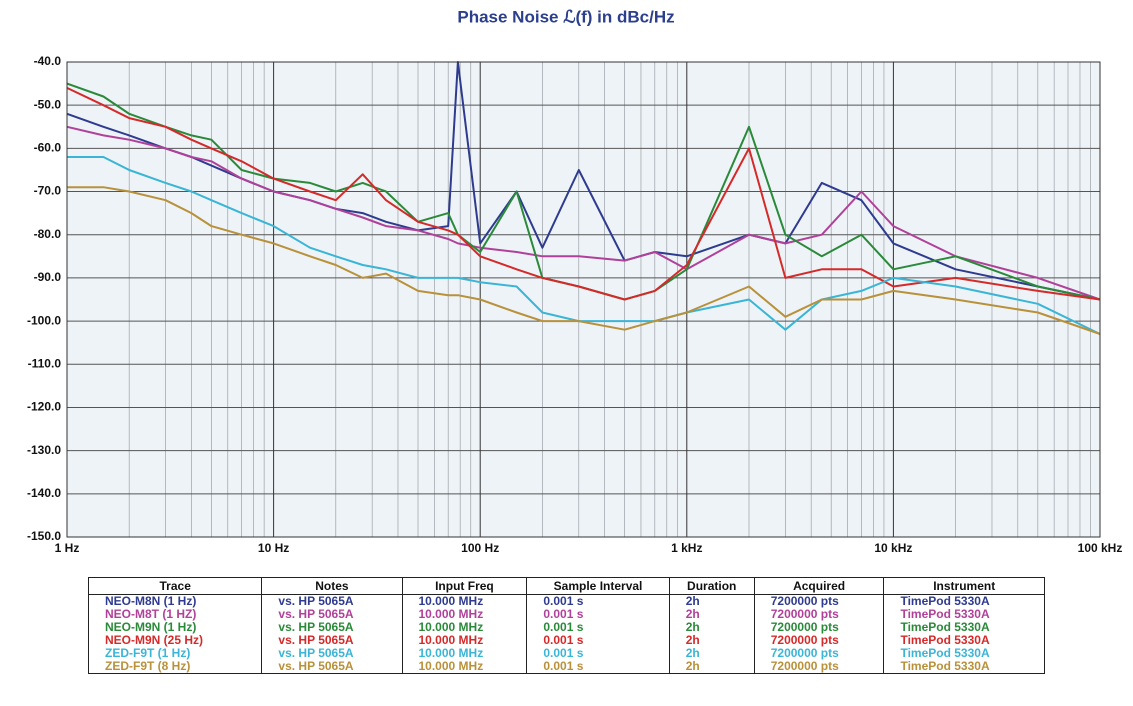  I want to click on x-tick-label: 100 Hz, so click(480, 548).